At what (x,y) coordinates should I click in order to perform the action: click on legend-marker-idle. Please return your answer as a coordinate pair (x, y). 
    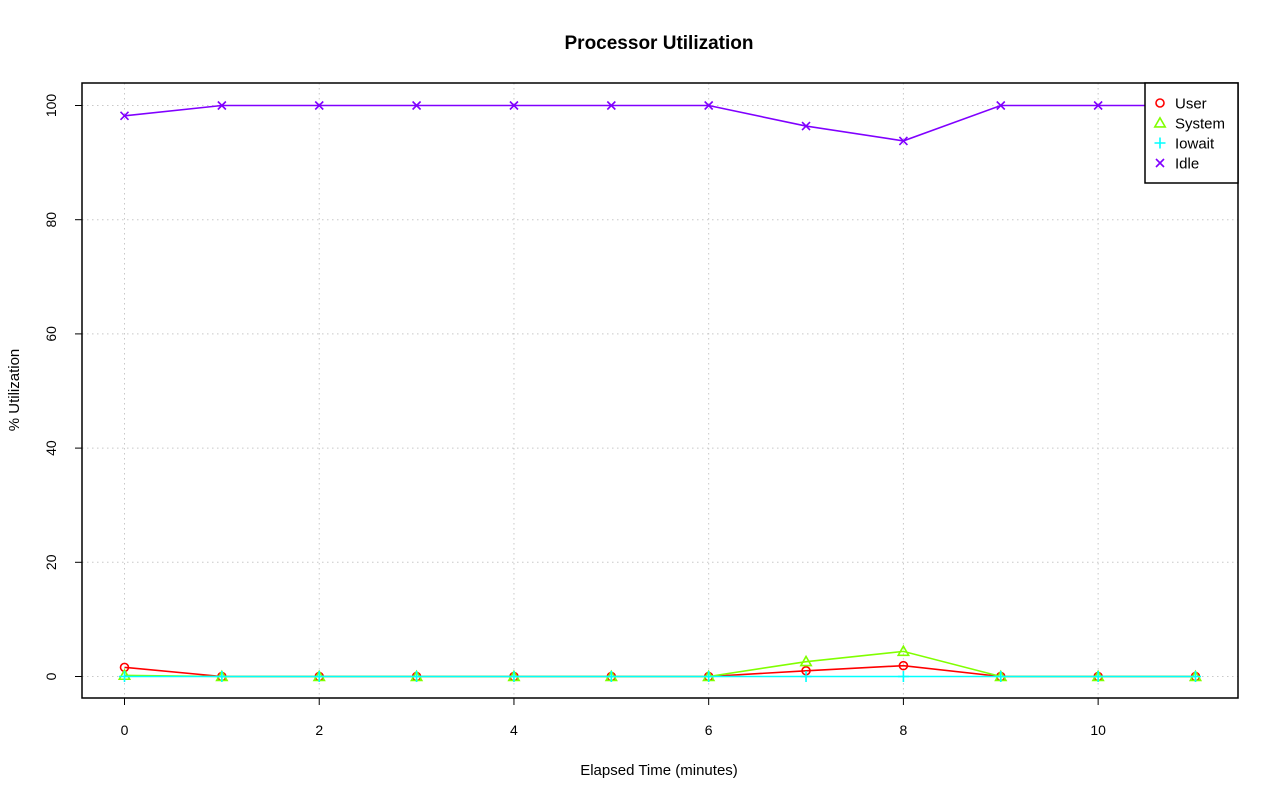
    Looking at the image, I should click on (1160, 163).